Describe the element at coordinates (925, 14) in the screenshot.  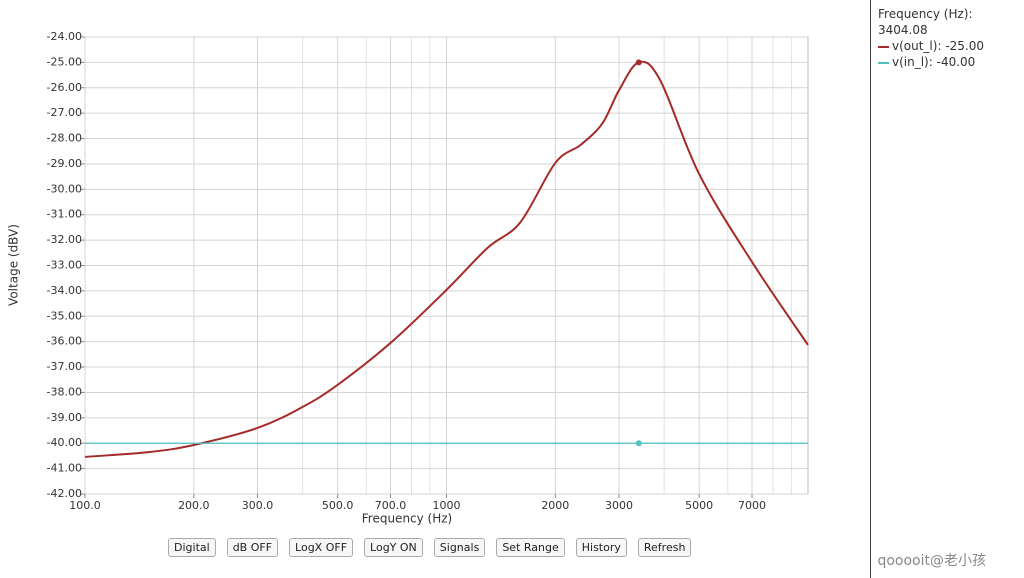
I see `readout-label: Frequency (Hz):` at that location.